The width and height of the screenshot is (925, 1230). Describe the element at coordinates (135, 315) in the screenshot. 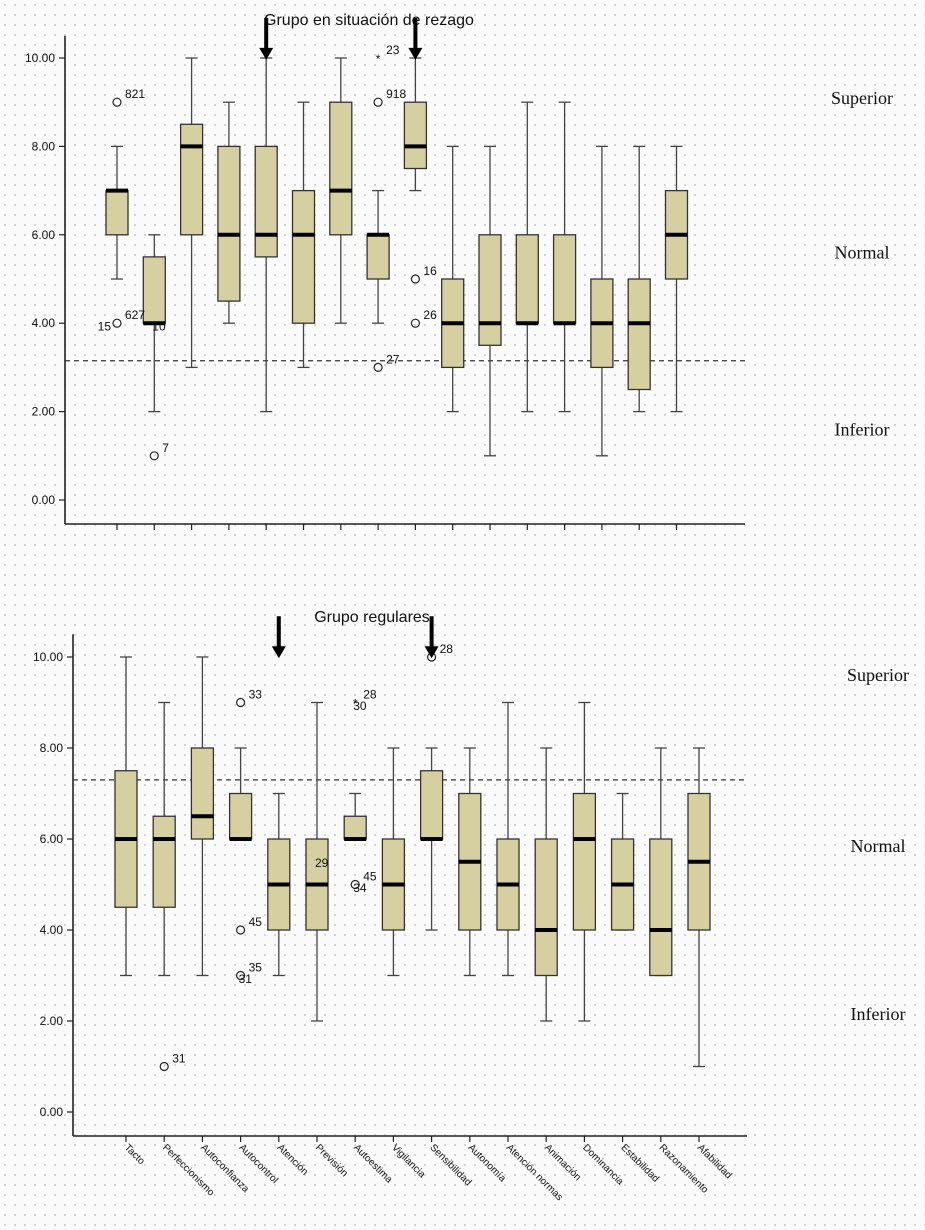

I see `outlier-label: 627` at that location.